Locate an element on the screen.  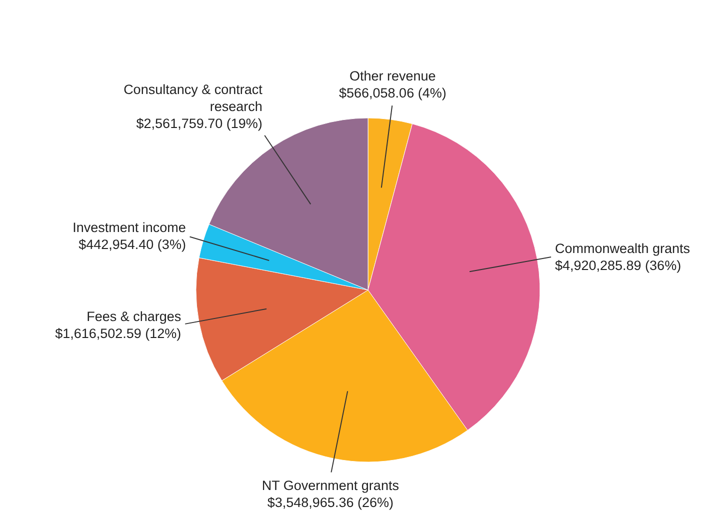
slice-label: Investment income is located at coordinates (129, 228).